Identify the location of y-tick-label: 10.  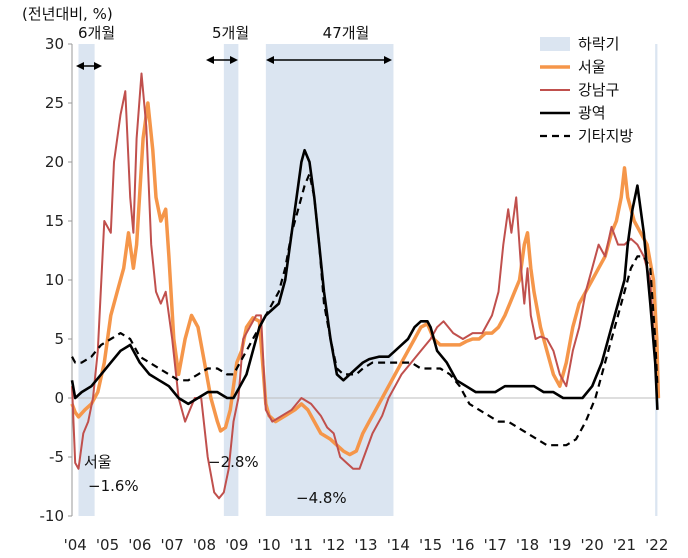
(54, 280).